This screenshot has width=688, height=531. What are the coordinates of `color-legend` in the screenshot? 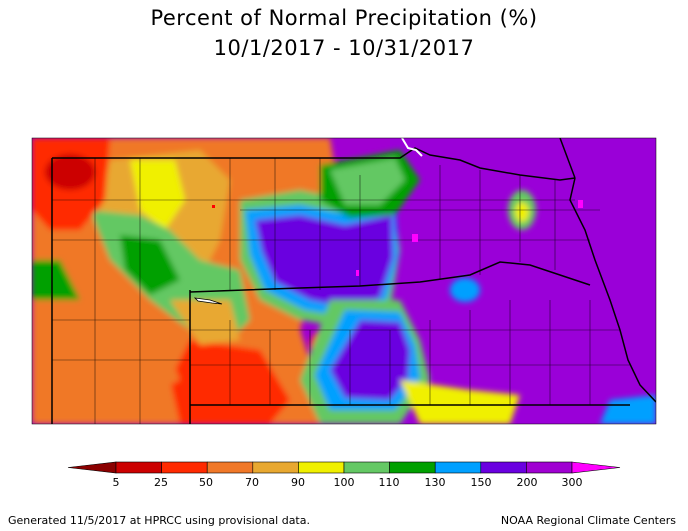 It's located at (344, 467).